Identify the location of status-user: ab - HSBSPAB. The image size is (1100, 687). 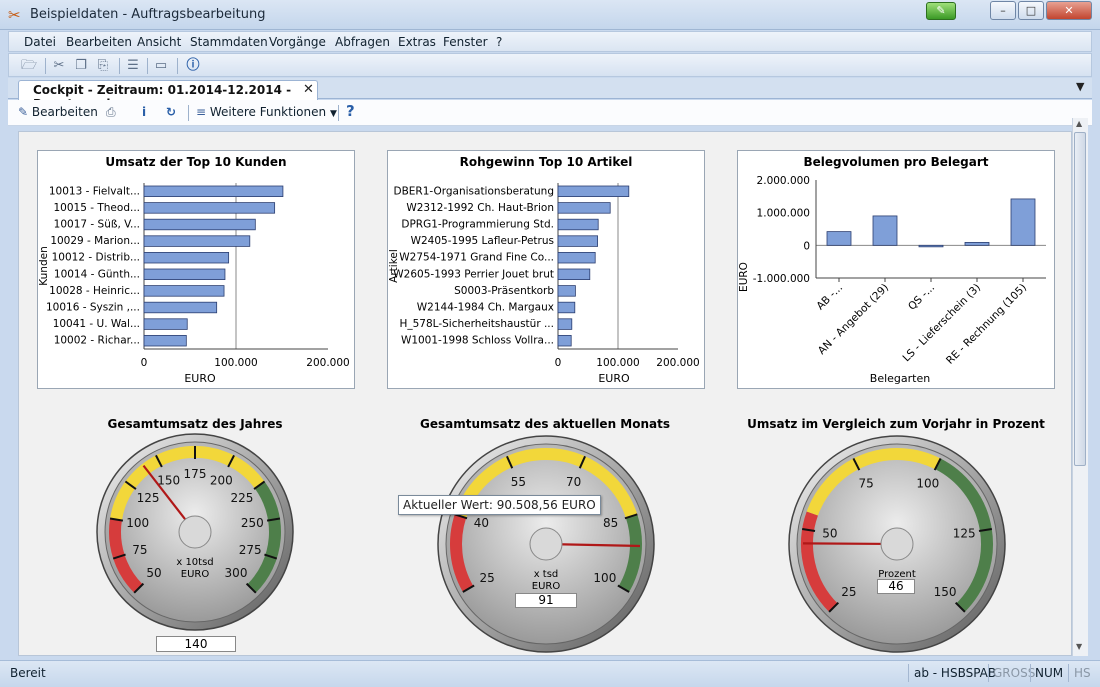
(955, 673).